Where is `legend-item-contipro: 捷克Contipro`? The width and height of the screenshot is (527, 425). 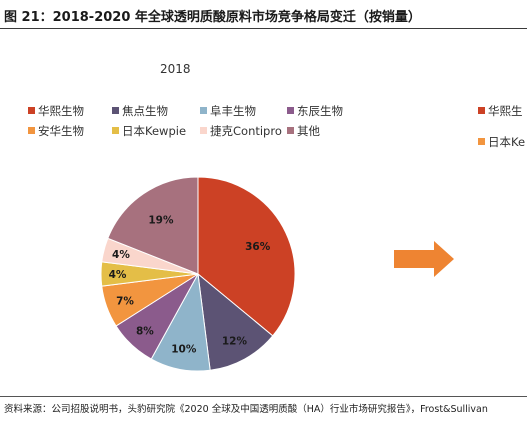 legend-item-contipro: 捷克Contipro is located at coordinates (241, 131).